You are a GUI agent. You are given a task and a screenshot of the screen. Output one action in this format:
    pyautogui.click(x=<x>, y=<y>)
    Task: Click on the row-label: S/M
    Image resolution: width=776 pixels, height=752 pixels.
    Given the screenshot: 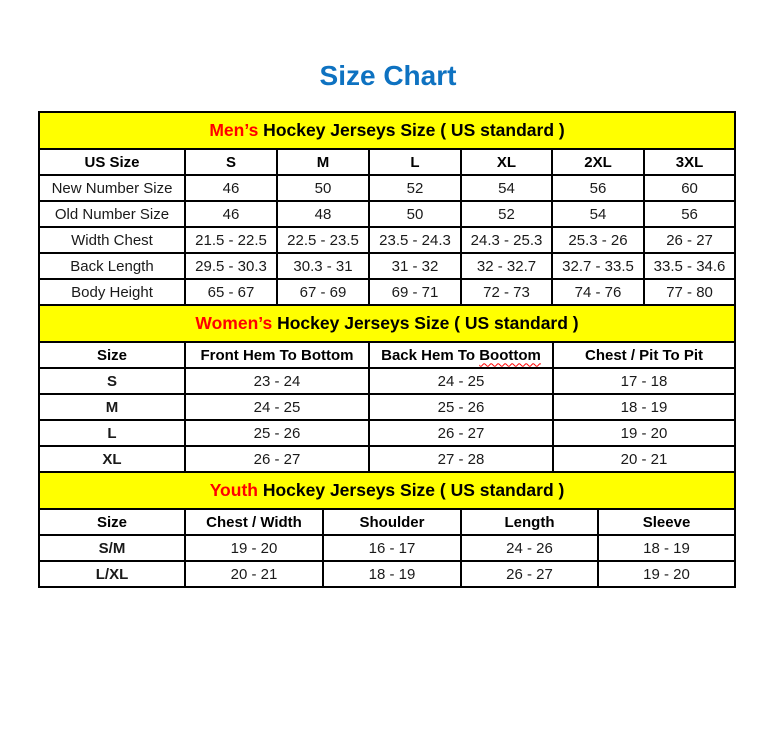 What is the action you would take?
    pyautogui.click(x=112, y=548)
    